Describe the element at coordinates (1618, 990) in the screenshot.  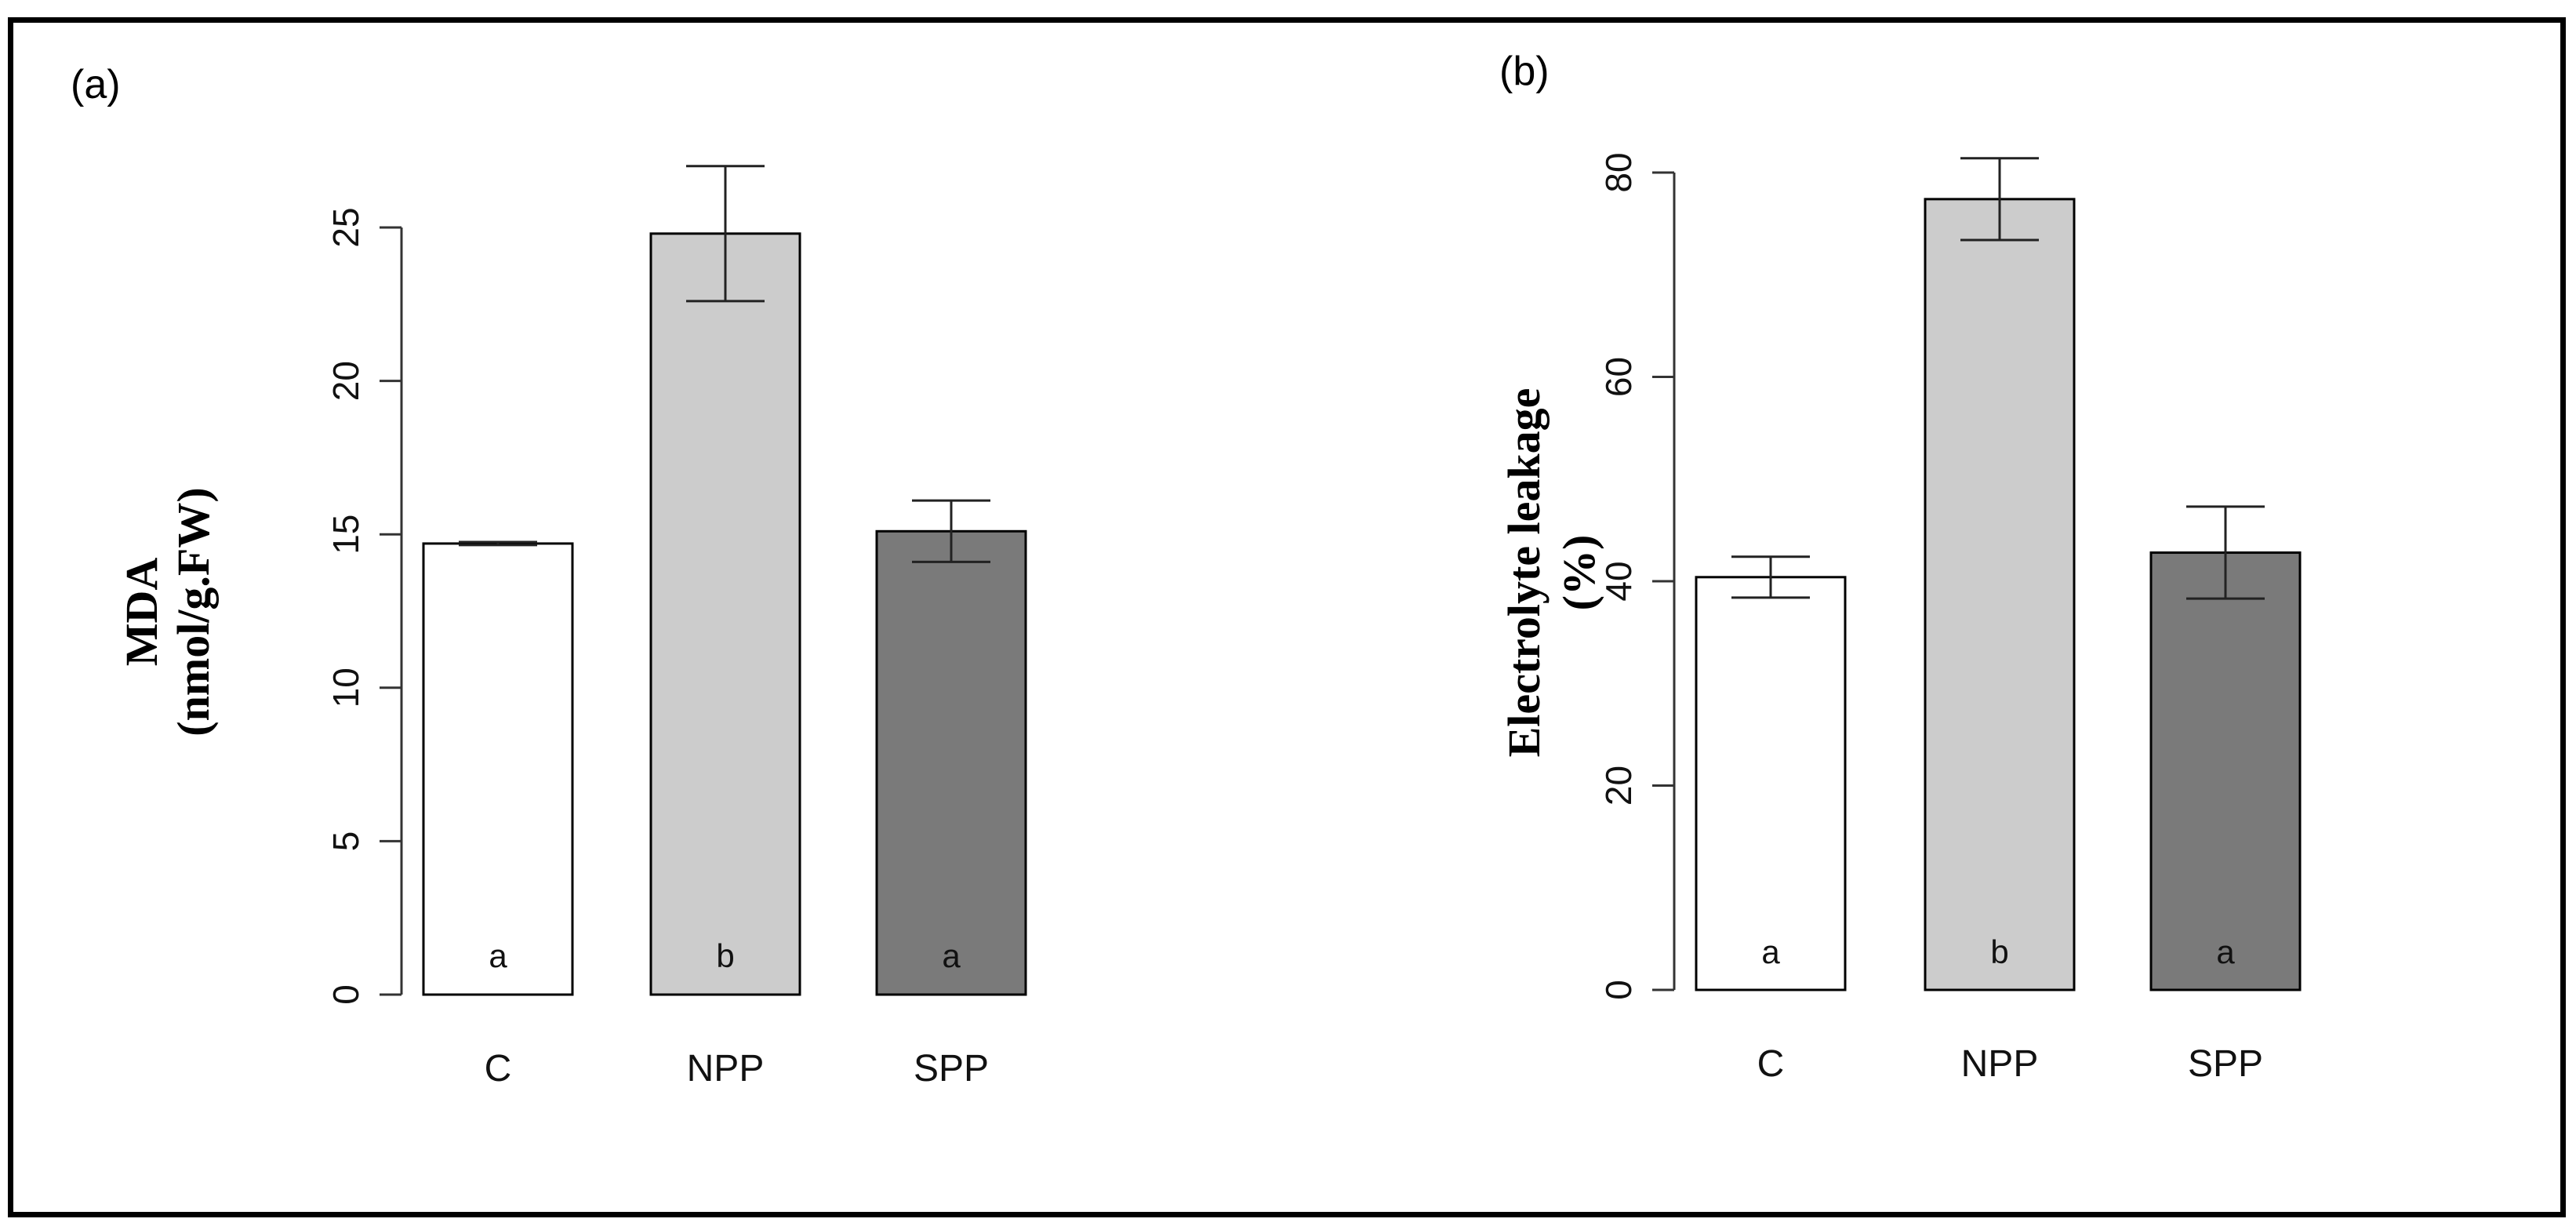
I see `y-tick-label-b-0: 0` at that location.